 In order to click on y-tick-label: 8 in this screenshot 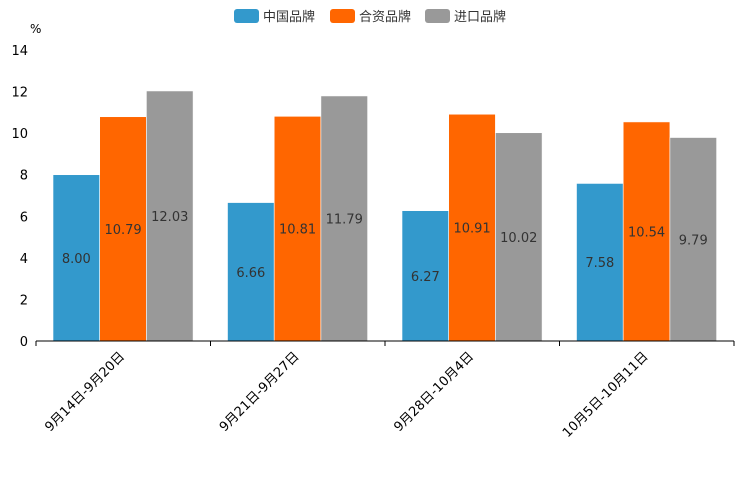, I will do `click(24, 176)`.